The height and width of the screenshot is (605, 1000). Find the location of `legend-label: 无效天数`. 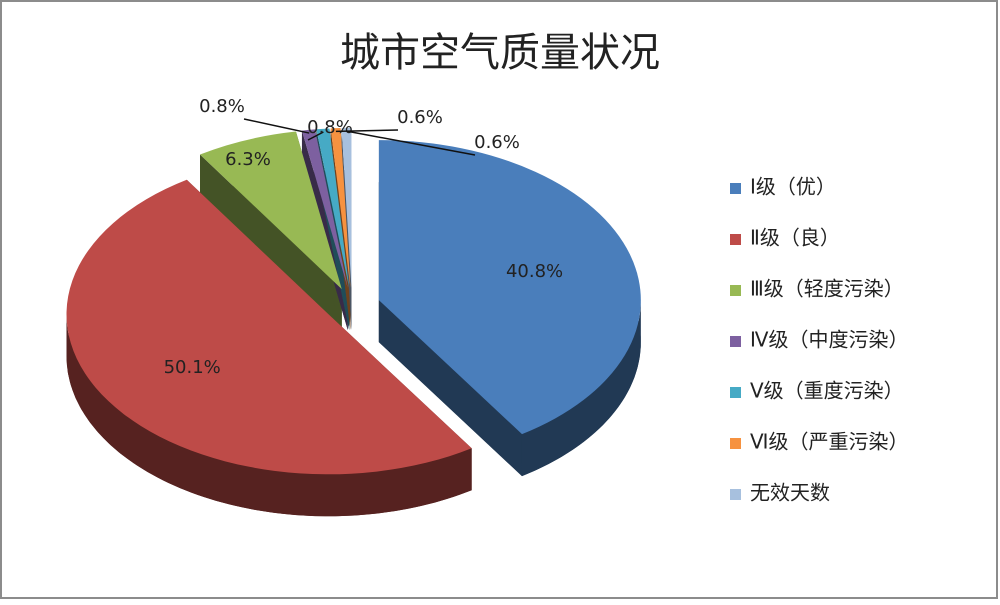

legend-label: 无效天数 is located at coordinates (790, 493).